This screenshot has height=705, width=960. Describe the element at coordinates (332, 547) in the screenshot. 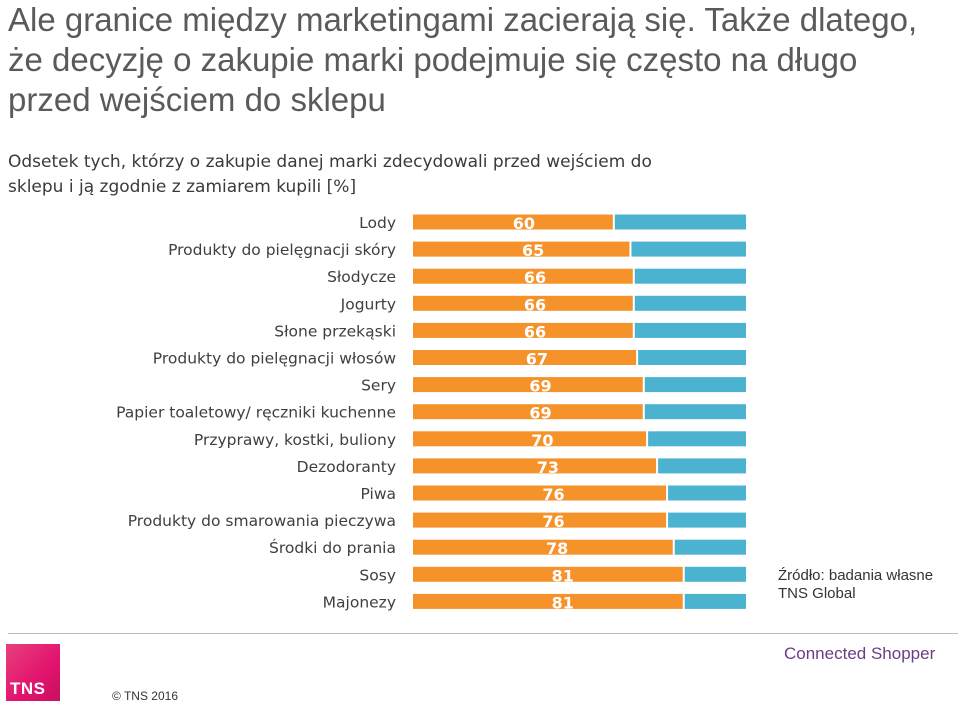

I see `category-label: Środki do prania` at that location.